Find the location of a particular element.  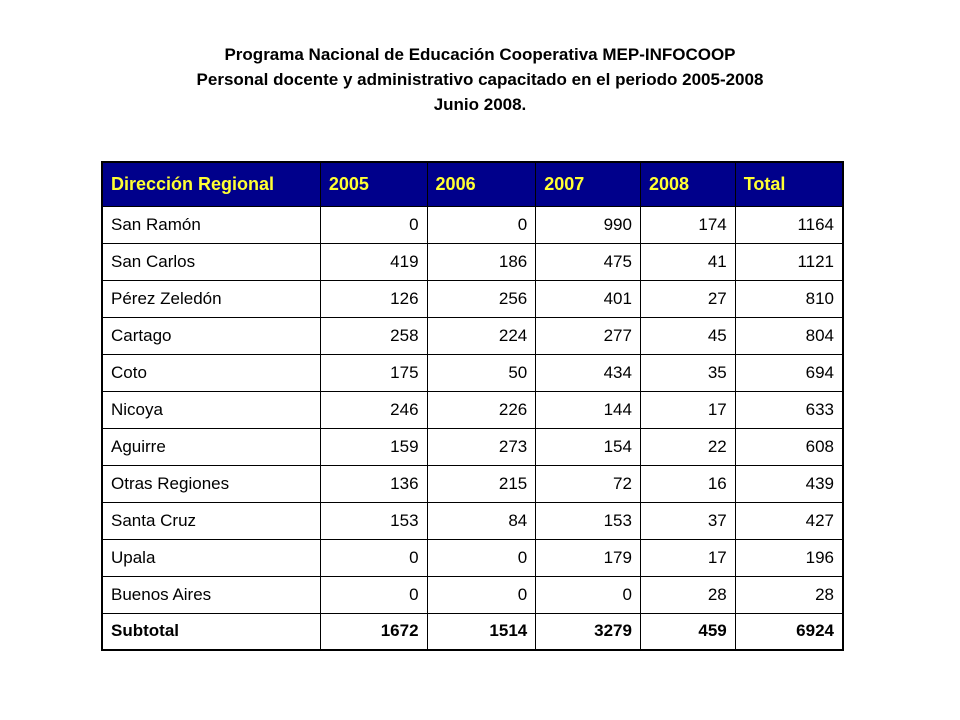

cell-2008: 16 is located at coordinates (687, 483).